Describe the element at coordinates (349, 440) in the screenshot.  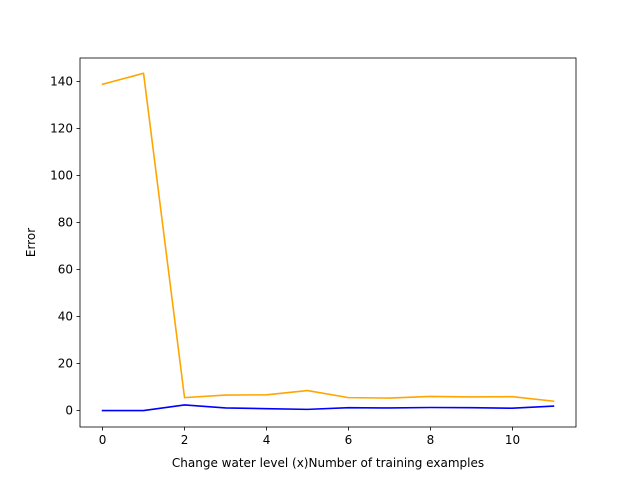
I see `x-tick-label: 6` at that location.